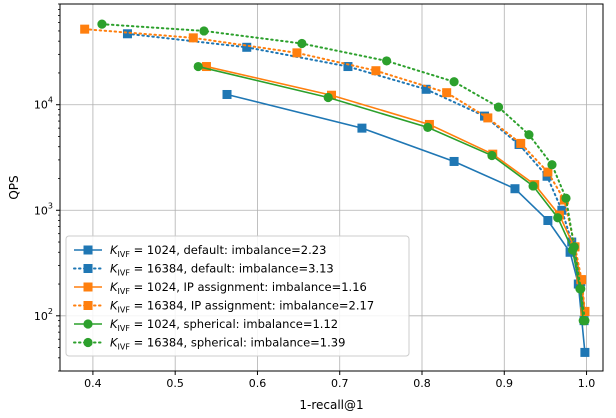 The height and width of the screenshot is (418, 616). I want to click on legend-entry: KIVF = 16384, spherical: imbalance=1.39, so click(209, 344).